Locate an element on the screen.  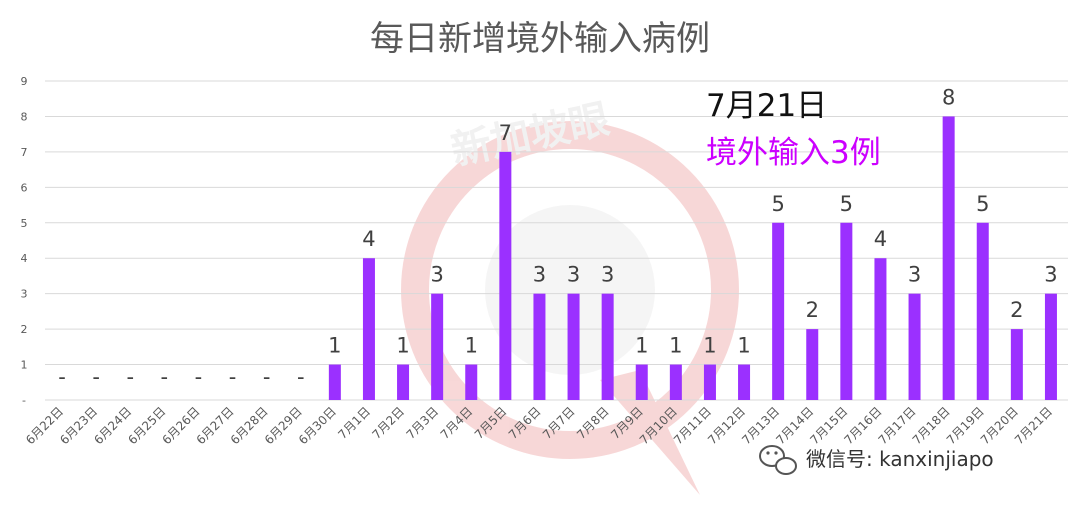
y-axis-ticks: - 1 2 3 4 5 6 7 8 9 is located at coordinates (24, 241).